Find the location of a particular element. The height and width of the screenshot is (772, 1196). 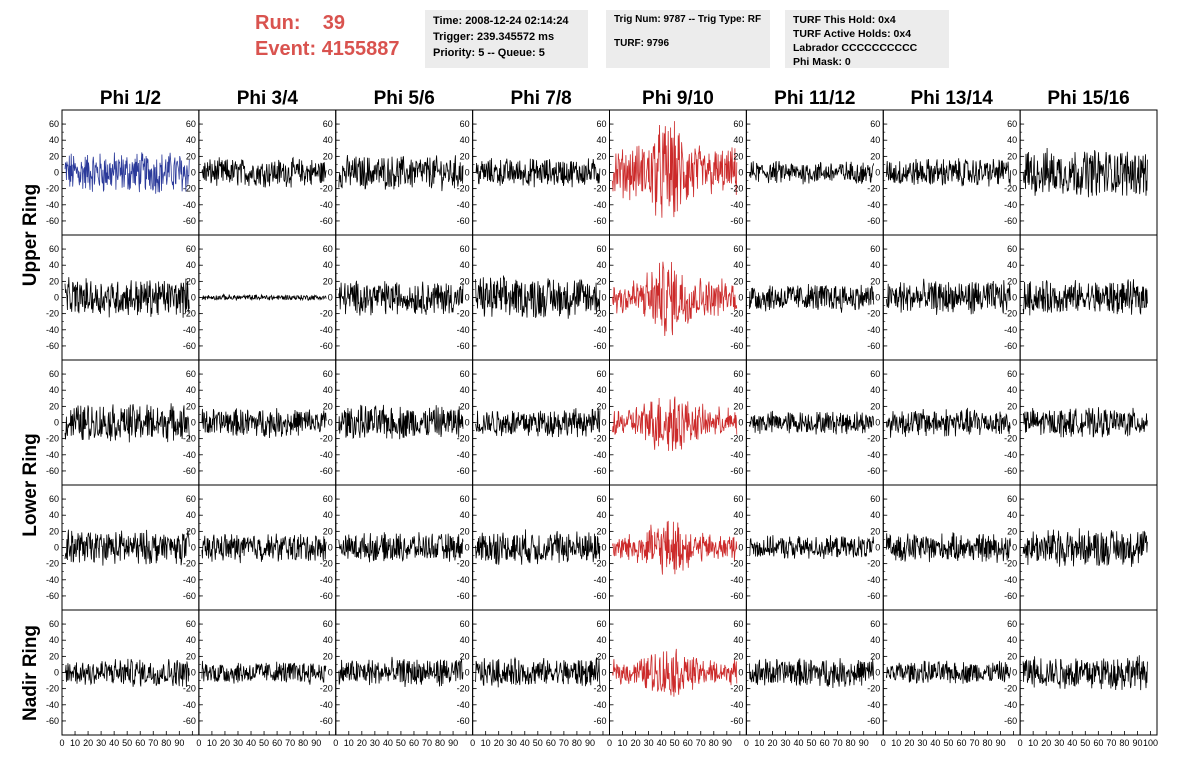

turf-this-hold-text: TURF This Hold: 0x4 is located at coordinates (844, 20).